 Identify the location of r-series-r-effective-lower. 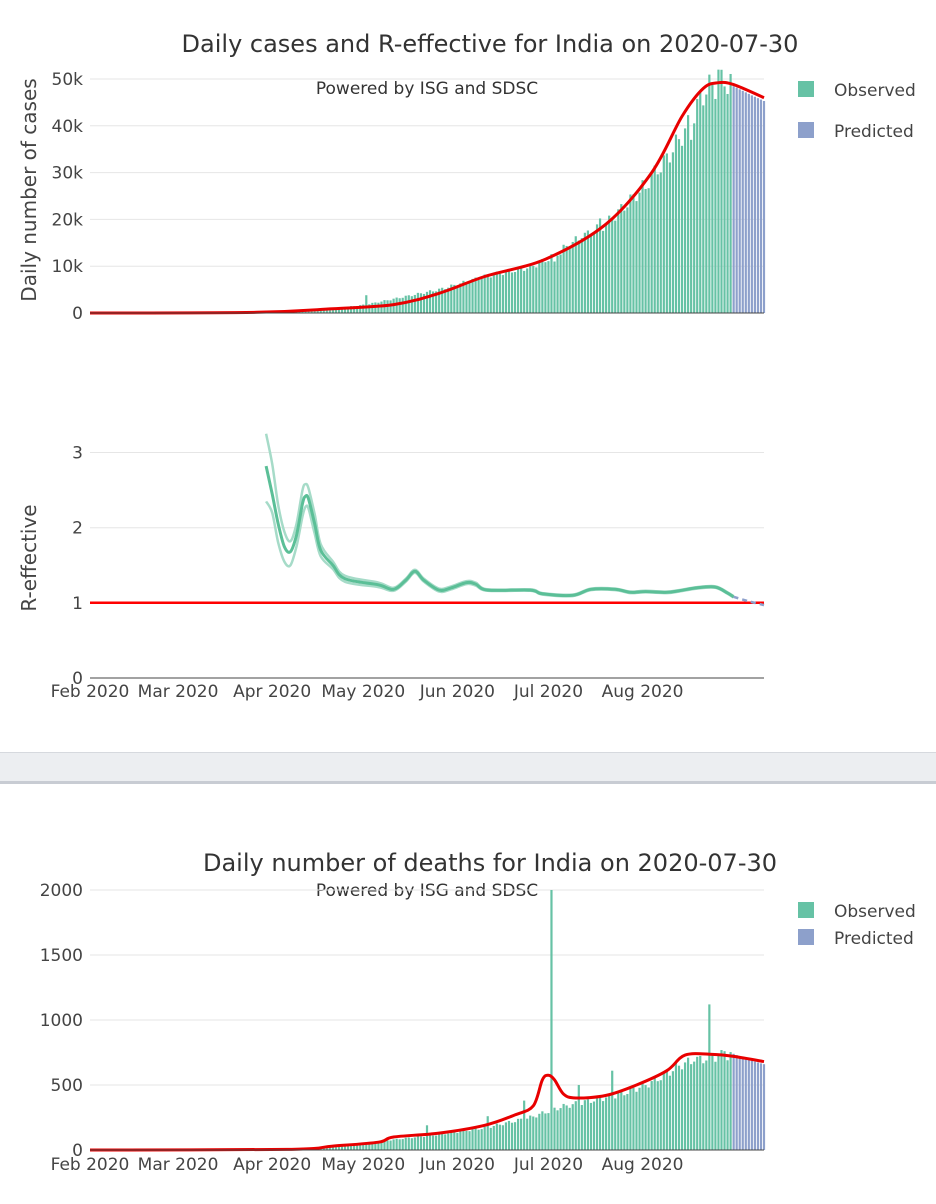
(499, 549).